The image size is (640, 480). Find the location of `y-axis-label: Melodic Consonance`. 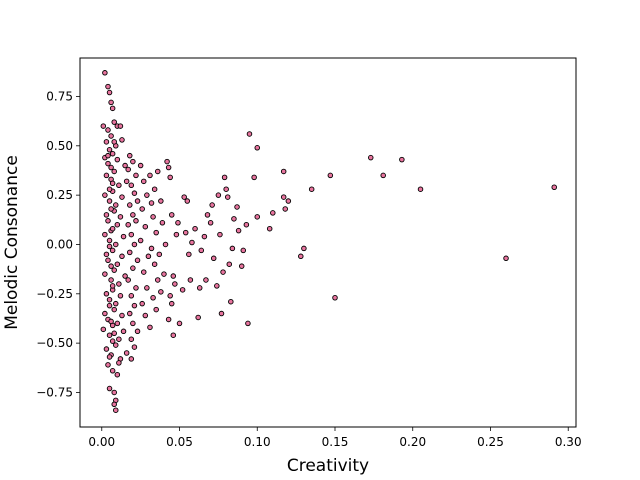

y-axis-label: Melodic Consonance is located at coordinates (12, 242).